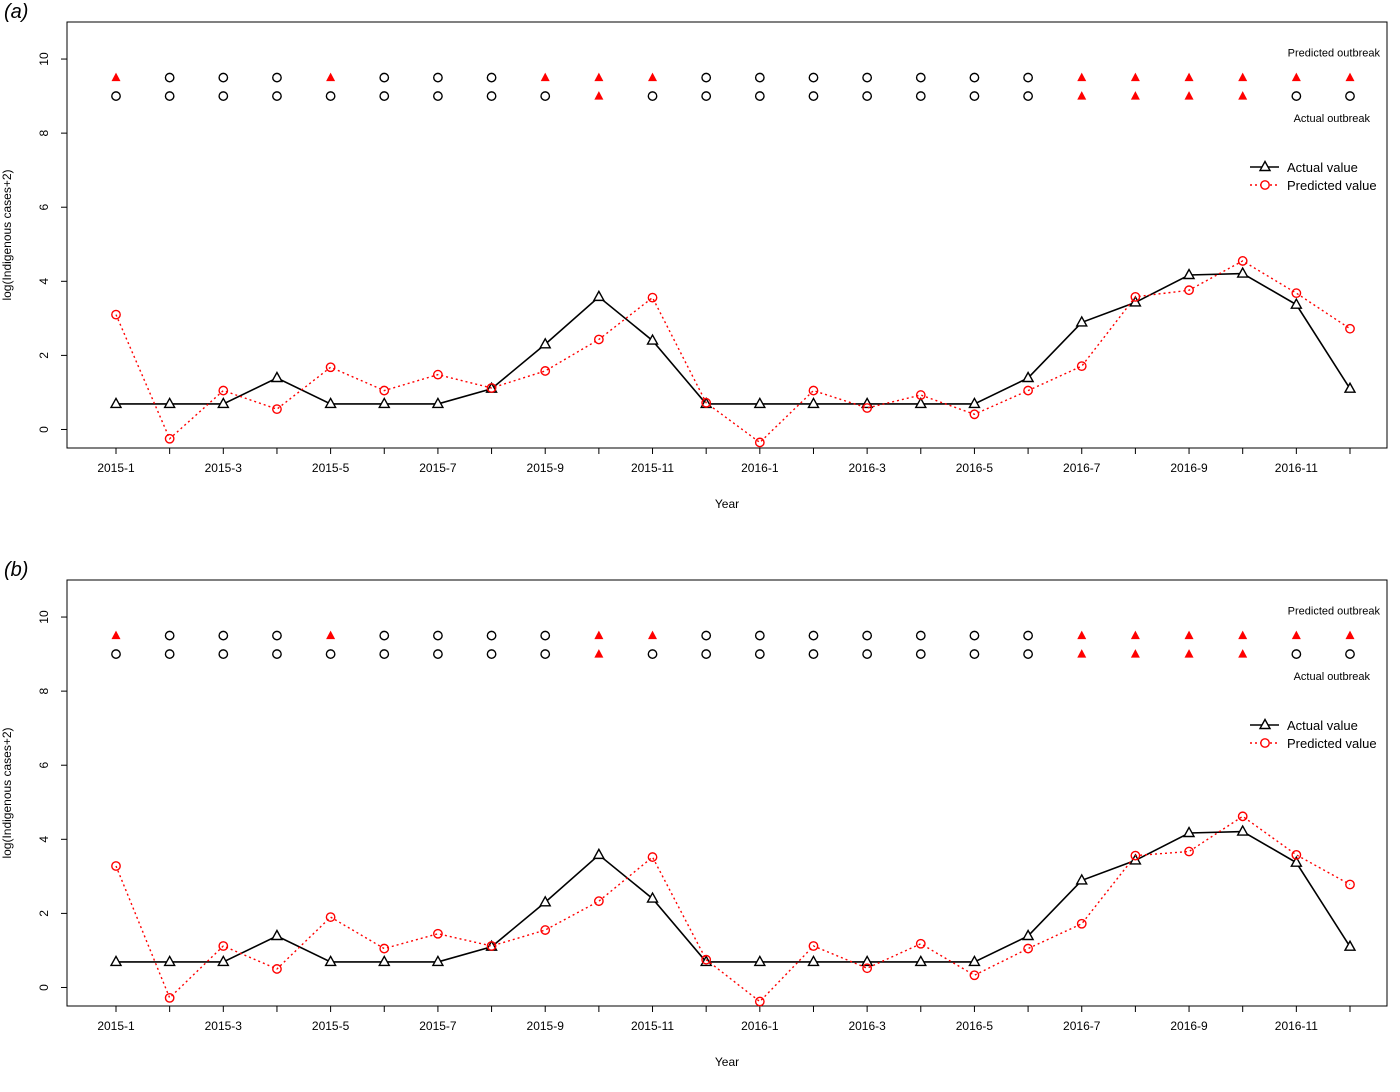  What do you see at coordinates (116, 1026) in the screenshot?
I see `chart-b-xtick-label: 2015-1` at bounding box center [116, 1026].